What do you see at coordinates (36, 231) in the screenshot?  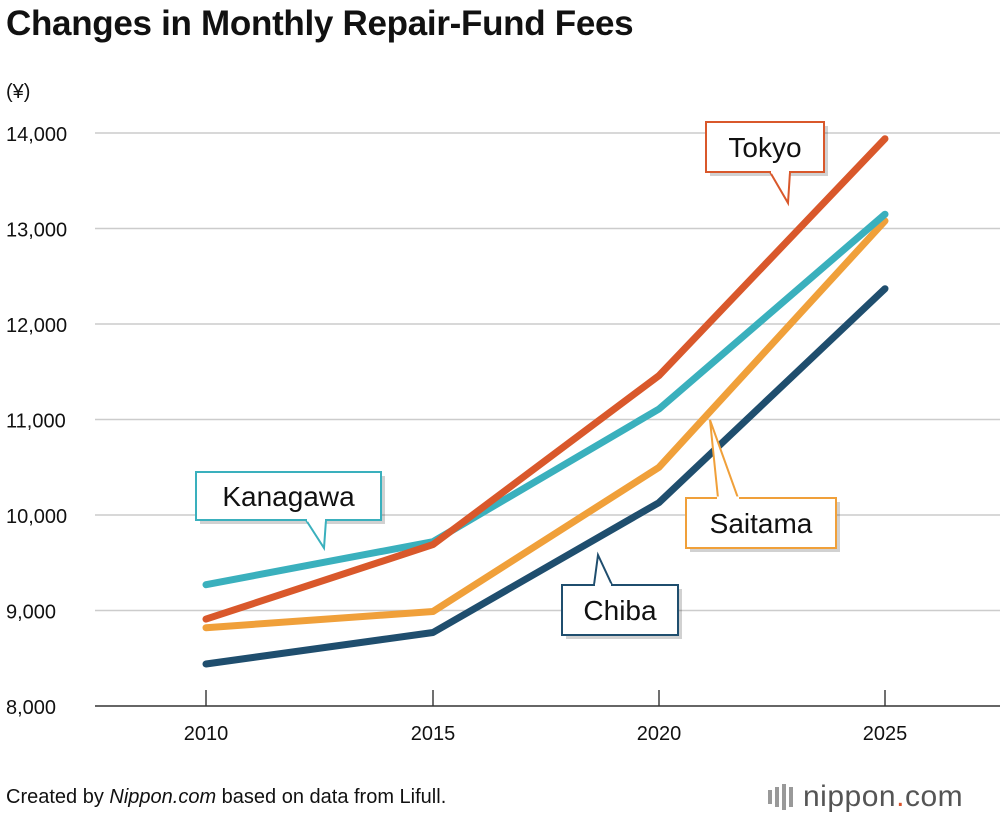 I see `y-tick-label: 13,000` at bounding box center [36, 231].